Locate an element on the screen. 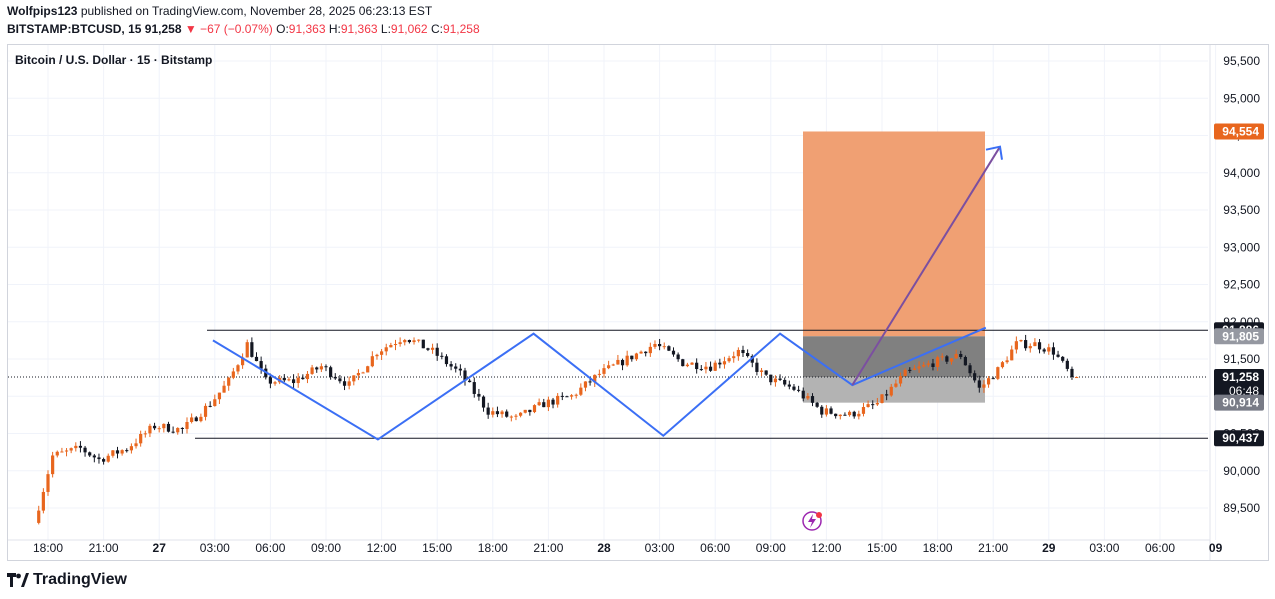 Image resolution: width=1275 pixels, height=599 pixels. x-tick-label: 09:00 is located at coordinates (771, 548).